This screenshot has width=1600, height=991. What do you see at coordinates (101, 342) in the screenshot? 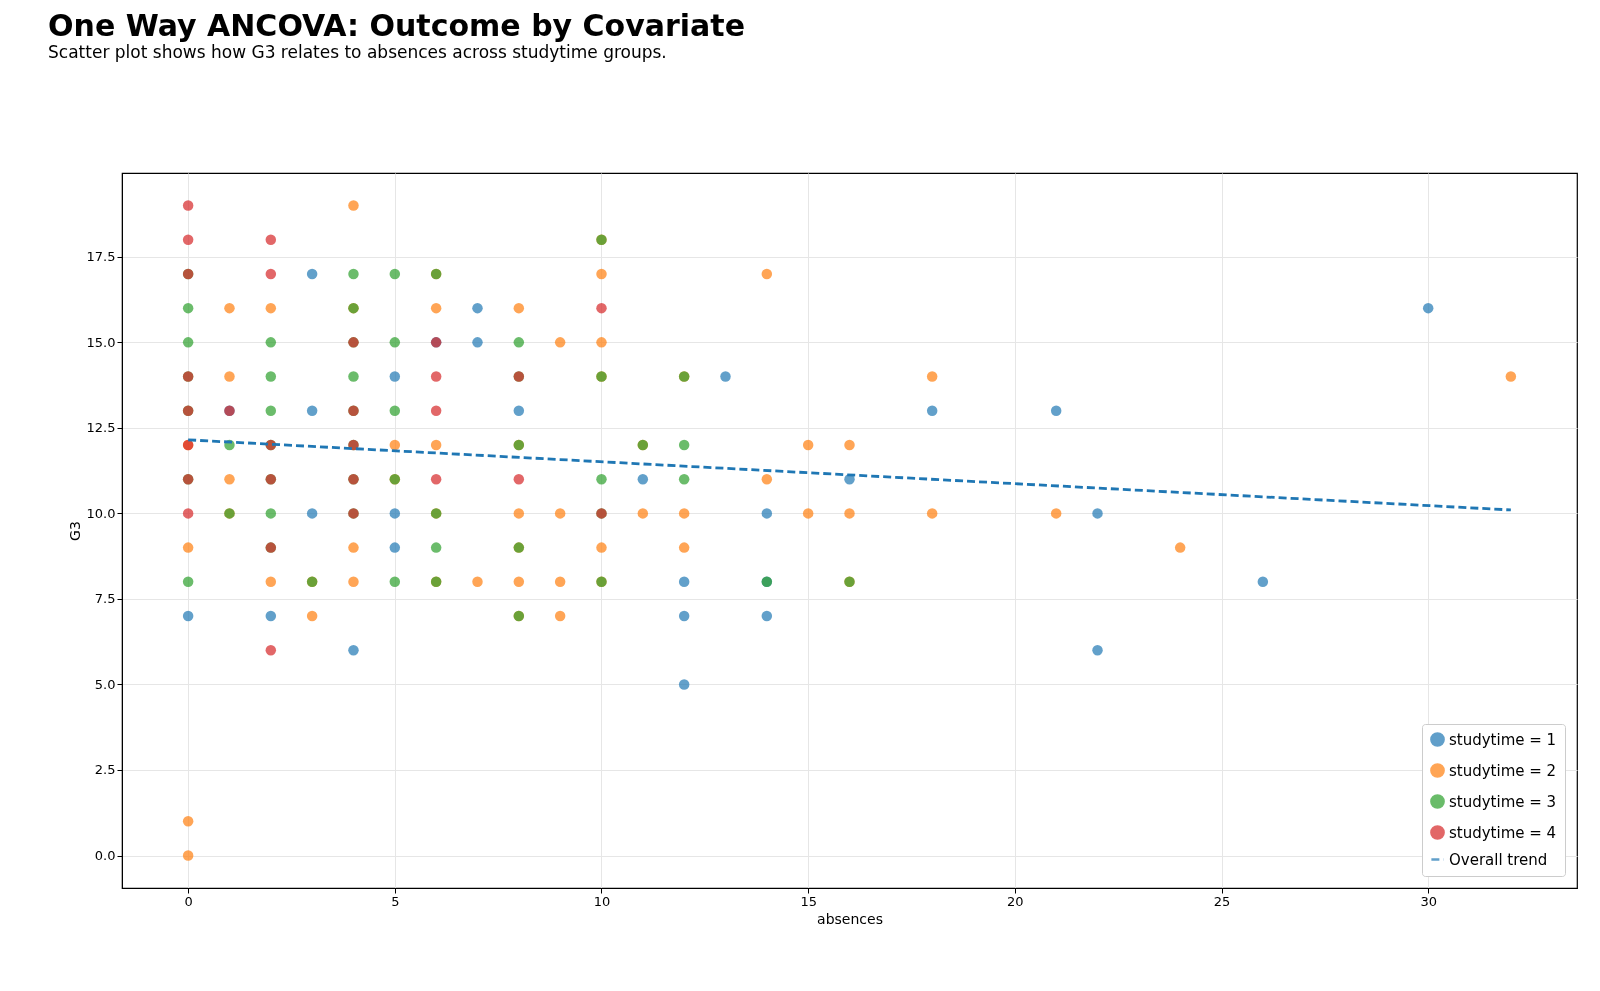
I see `y-tick-label: 15.0` at bounding box center [101, 342].